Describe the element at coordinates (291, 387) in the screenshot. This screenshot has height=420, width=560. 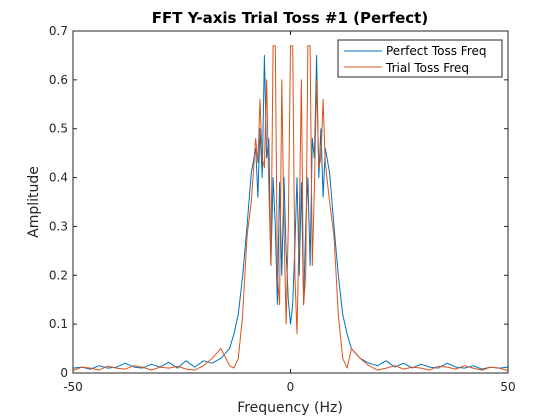
I see `x-tick-label: 0` at that location.